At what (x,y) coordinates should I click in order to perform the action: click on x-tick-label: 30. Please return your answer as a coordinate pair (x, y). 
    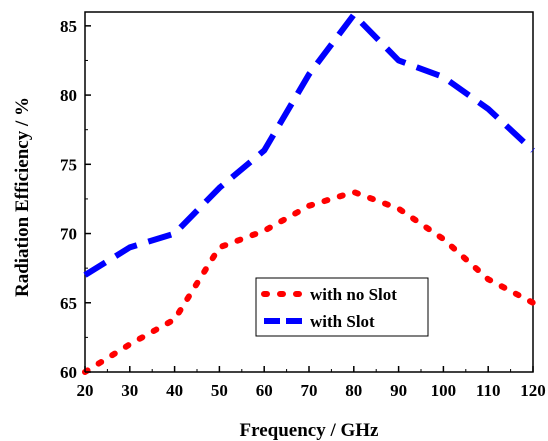
    Looking at the image, I should click on (129, 390).